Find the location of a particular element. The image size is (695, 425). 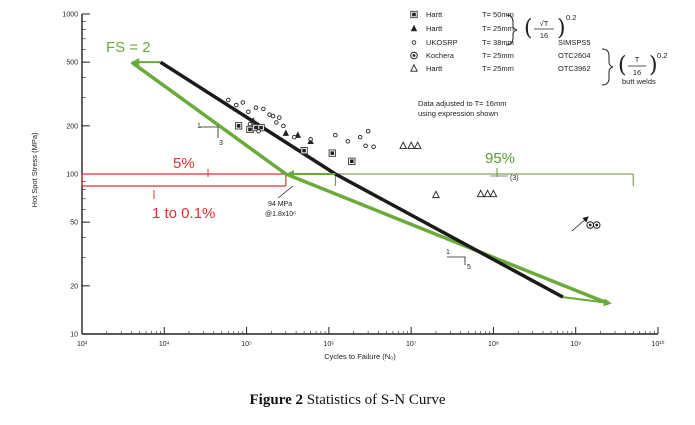

design-arrow is located at coordinates (587, 301).